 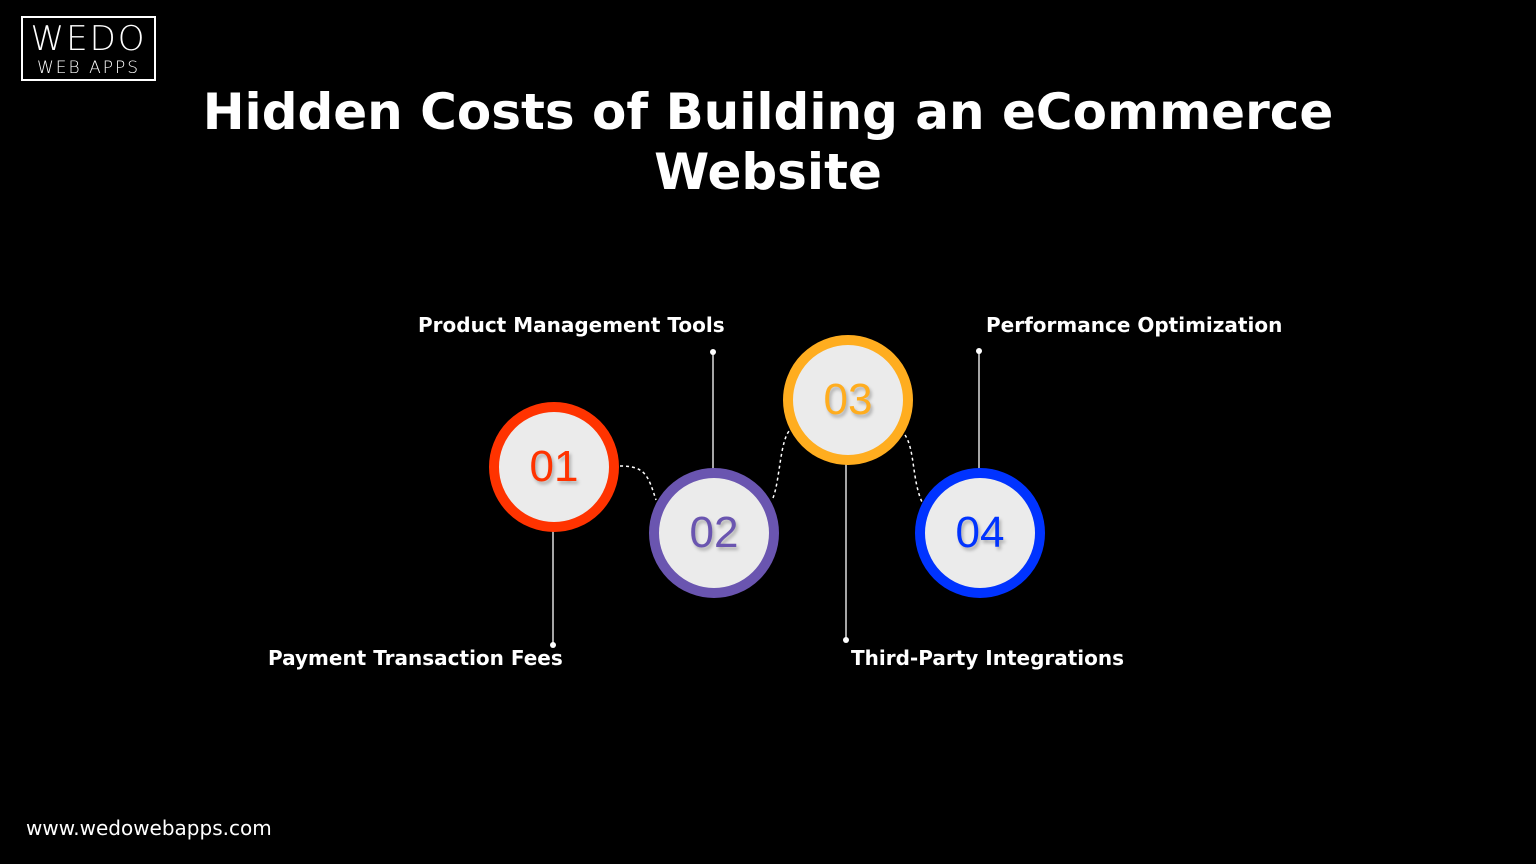 I want to click on logo: WEDO WEB APPS, so click(x=88, y=48).